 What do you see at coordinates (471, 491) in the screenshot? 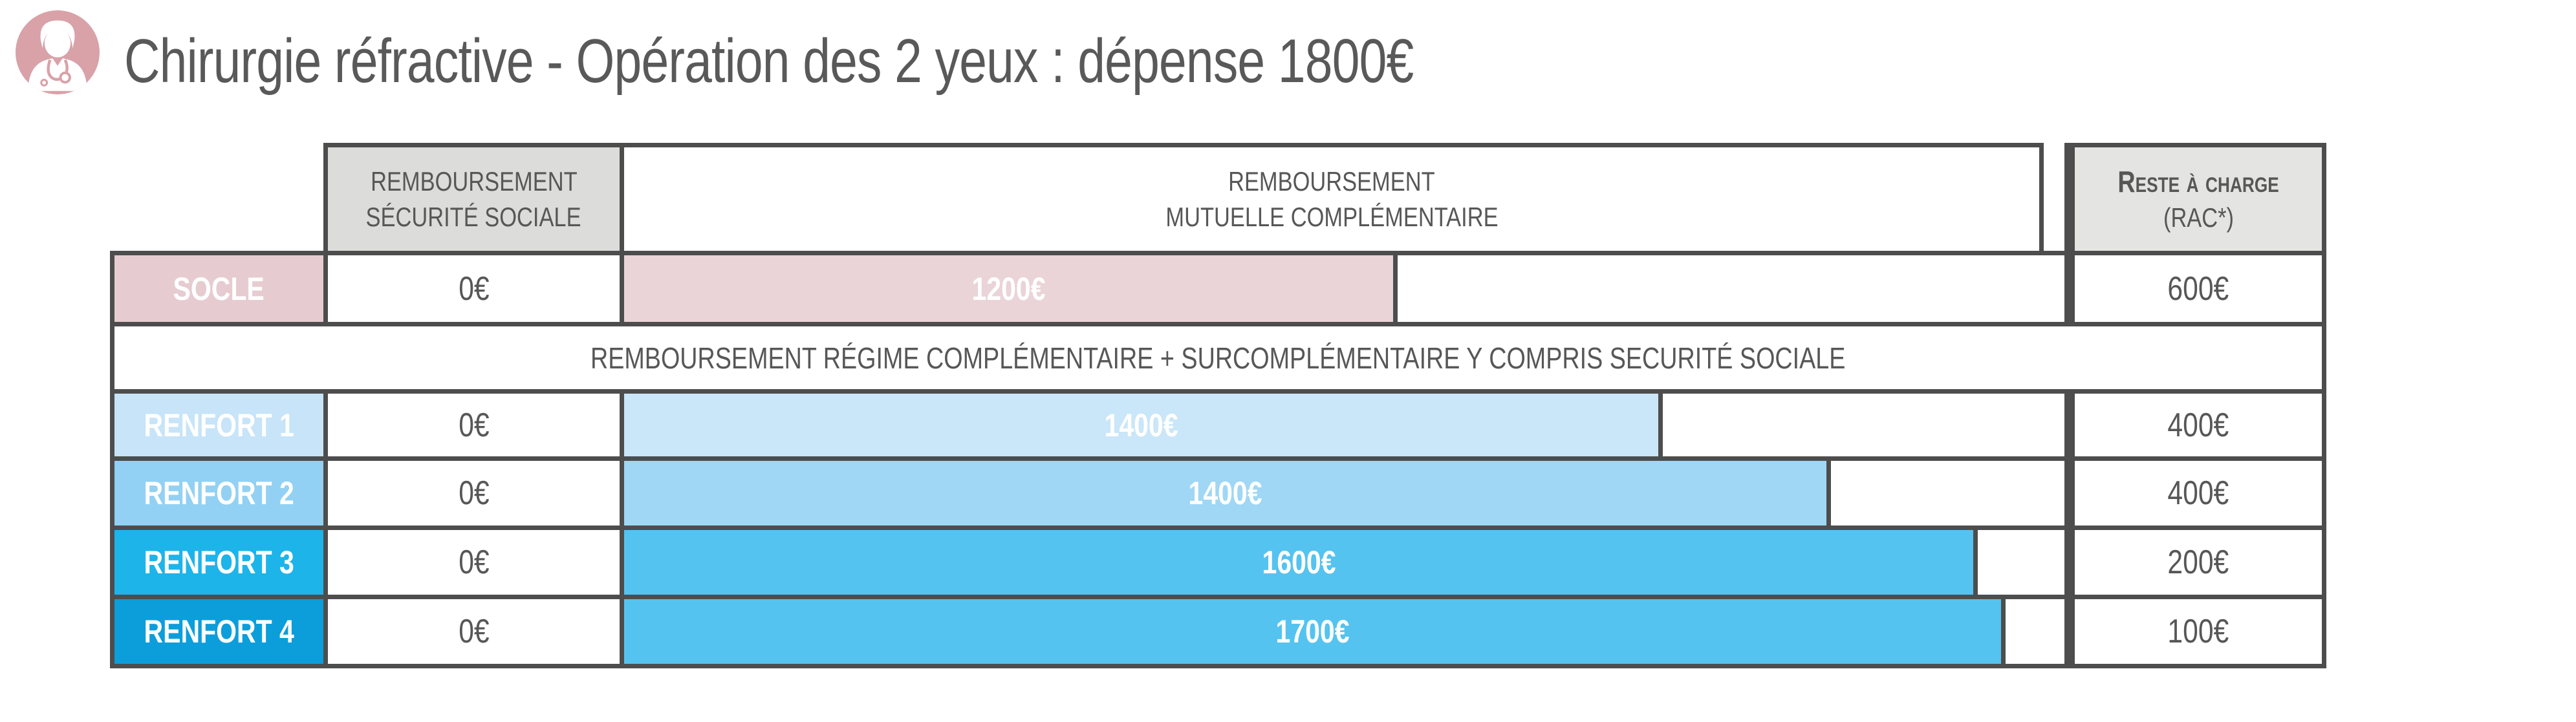
I see `ss-value-cell-renfort-2: 0€` at bounding box center [471, 491].